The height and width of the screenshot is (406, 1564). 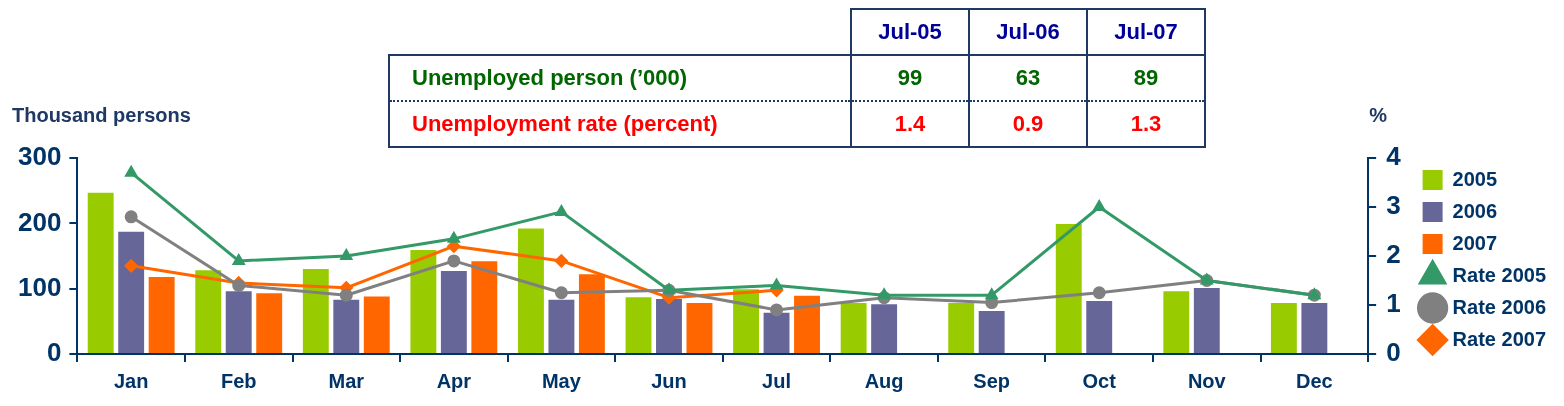 I want to click on y-tick-label: 300, so click(x=39, y=156).